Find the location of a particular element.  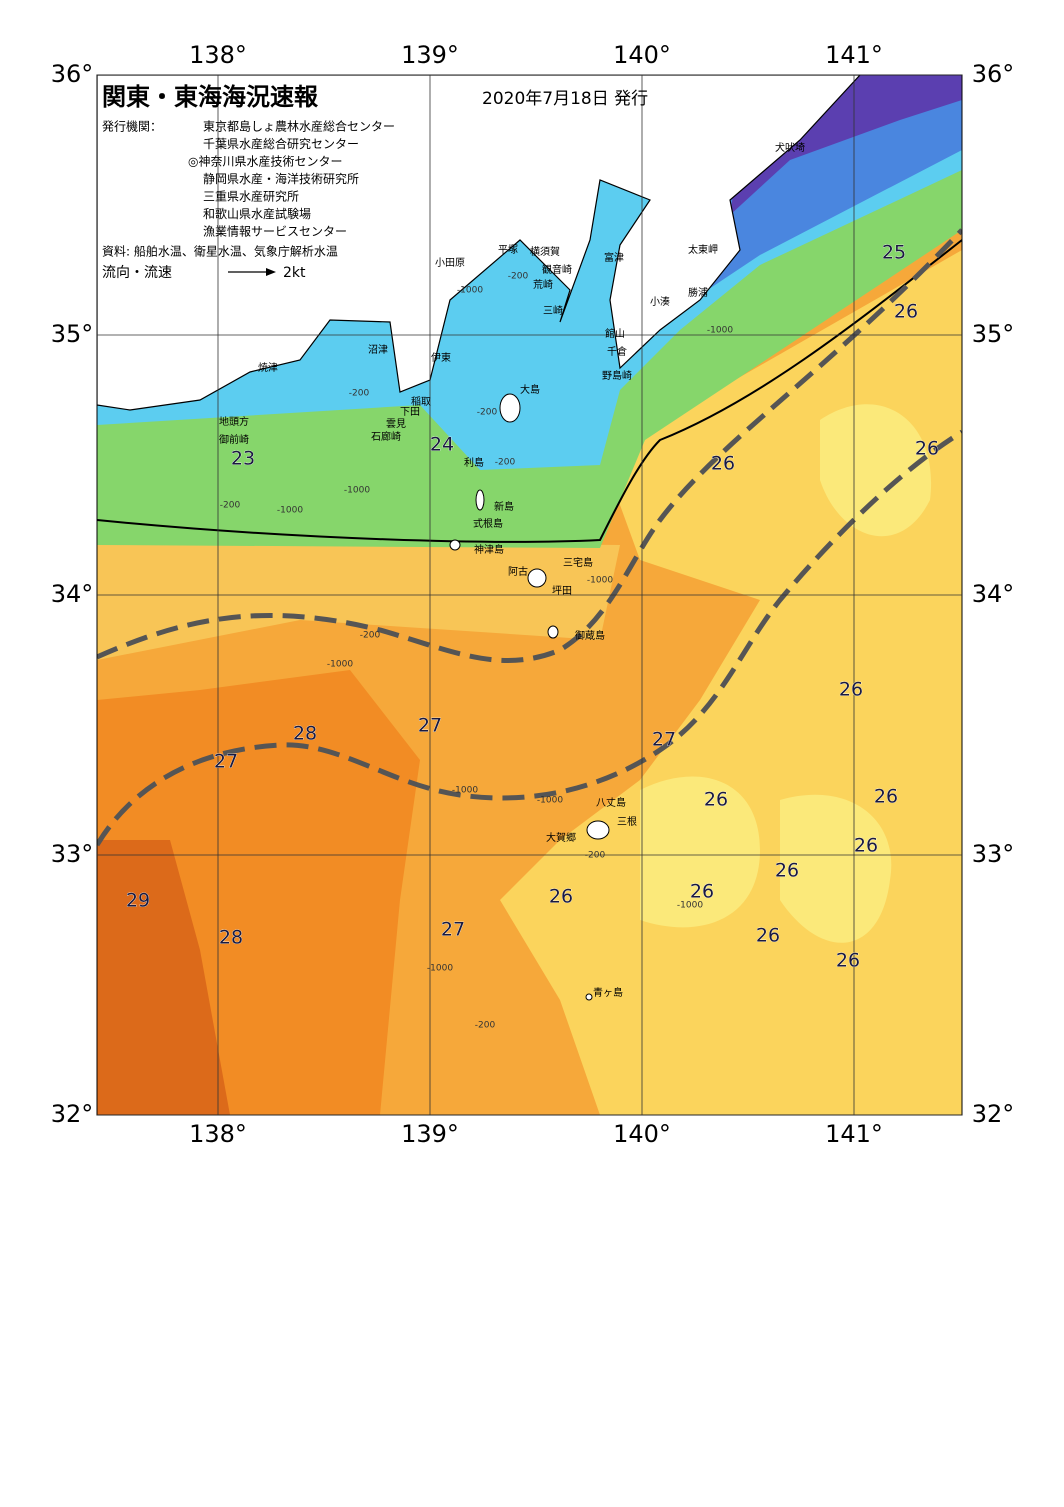

place-name: 大島 is located at coordinates (530, 389).